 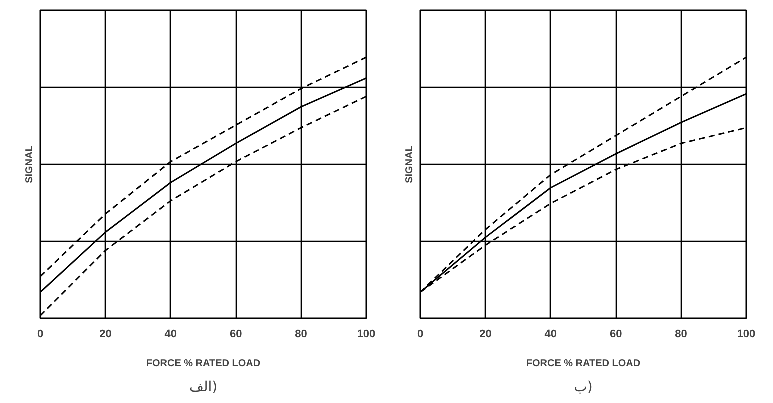 I want to click on text: ب), so click(x=583, y=388).